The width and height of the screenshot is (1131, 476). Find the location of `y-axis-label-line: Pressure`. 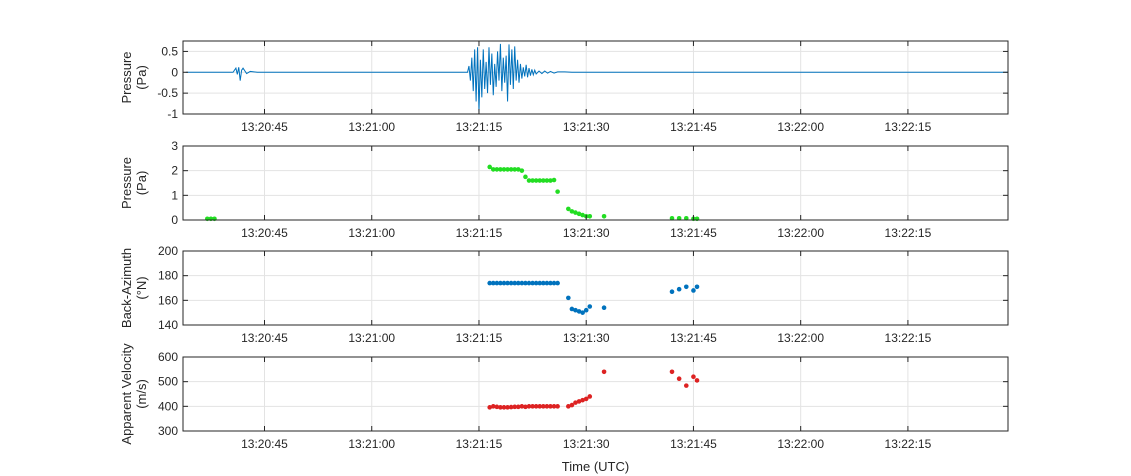

y-axis-label-line: Pressure is located at coordinates (126, 77).